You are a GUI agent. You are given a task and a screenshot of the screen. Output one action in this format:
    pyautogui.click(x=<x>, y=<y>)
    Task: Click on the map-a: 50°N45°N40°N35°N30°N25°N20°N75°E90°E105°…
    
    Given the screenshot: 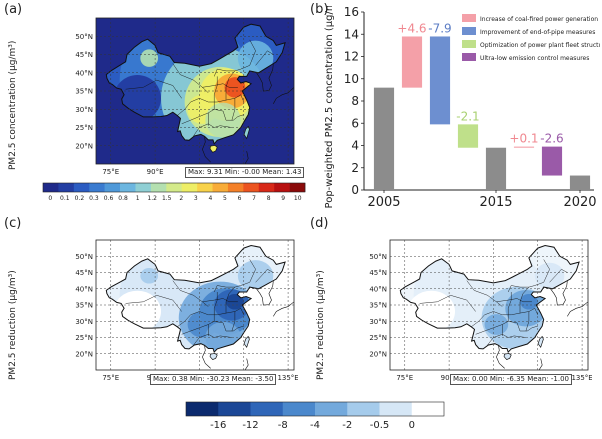 What is the action you would take?
    pyautogui.click(x=186, y=96)
    